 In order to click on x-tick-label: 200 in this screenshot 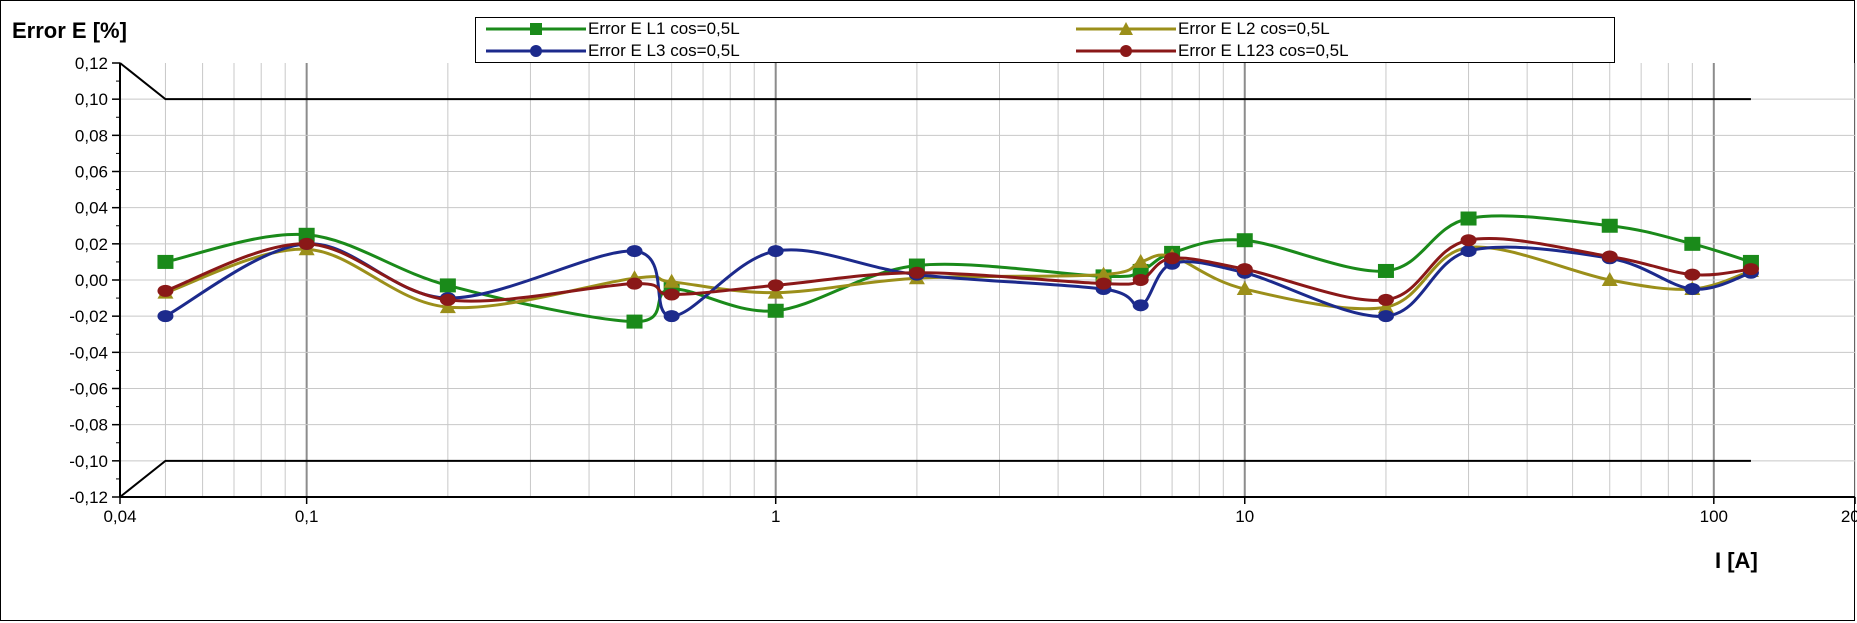, I will do `click(1849, 516)`.